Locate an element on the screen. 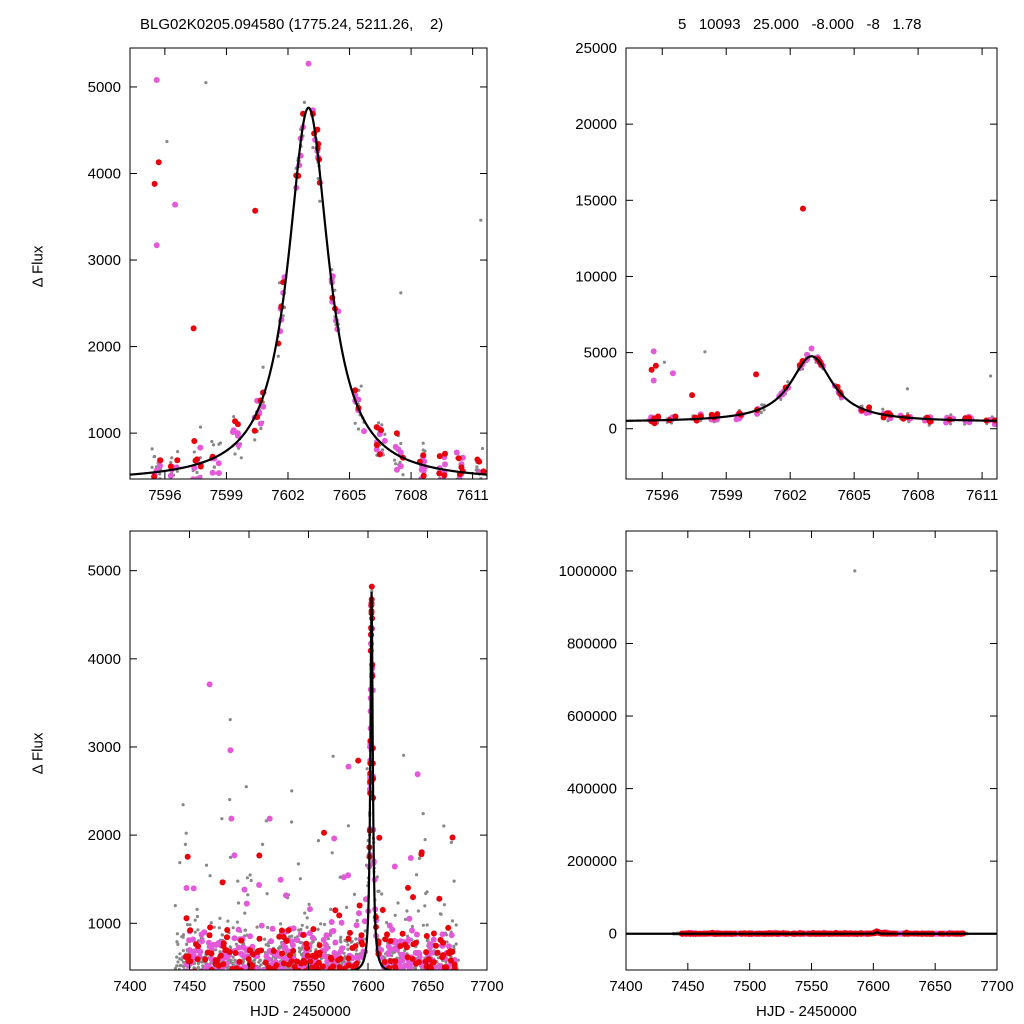 Image resolution: width=1024 pixels, height=1024 pixels. y-tick-label: 5000 is located at coordinates (104, 87).